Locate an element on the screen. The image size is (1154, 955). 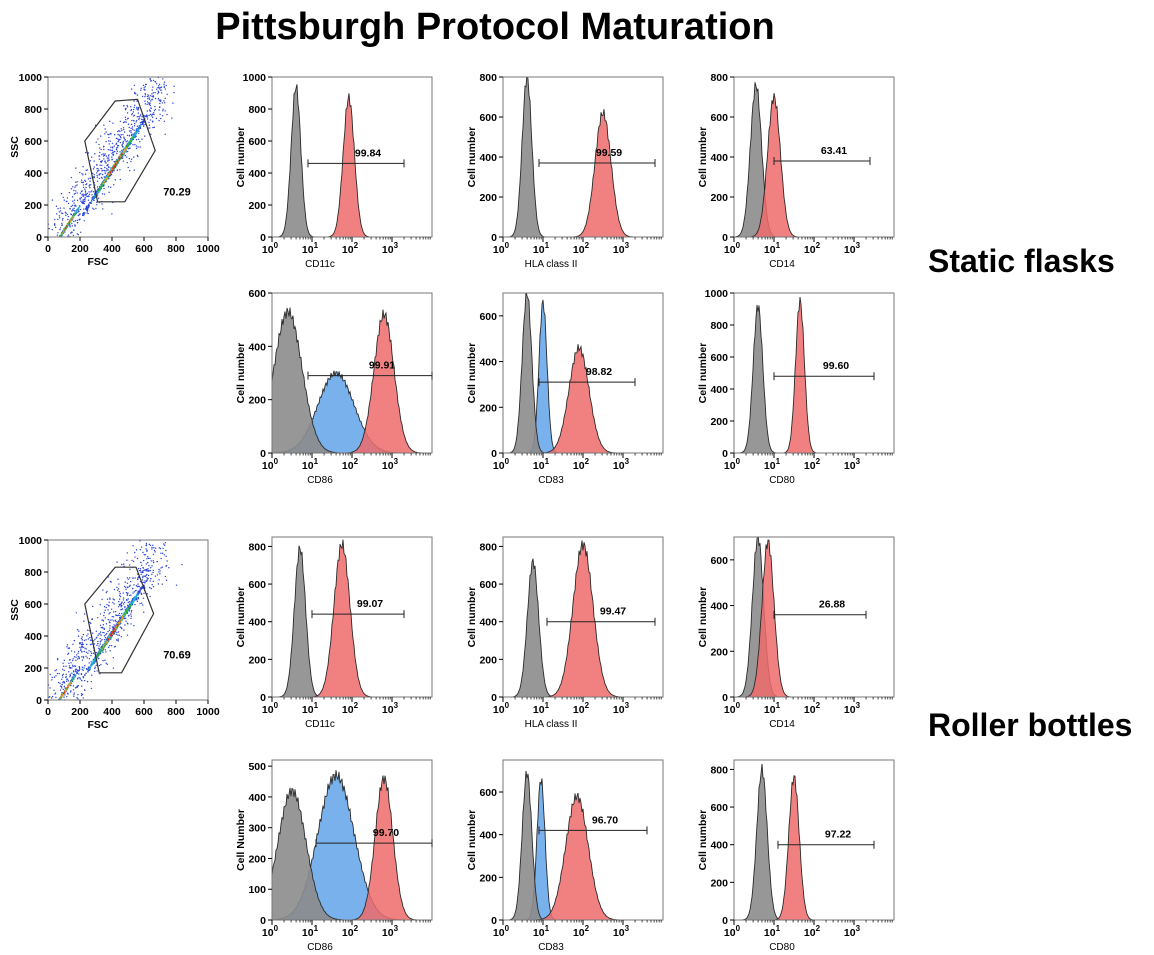
marker-label: CD14 is located at coordinates (782, 264).